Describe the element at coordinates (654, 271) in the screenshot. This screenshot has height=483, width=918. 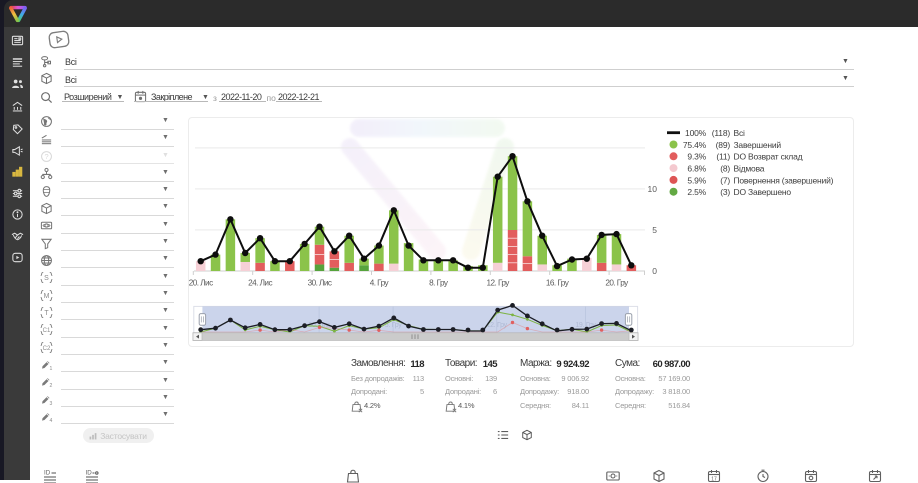
I see `svg-text: 0` at that location.